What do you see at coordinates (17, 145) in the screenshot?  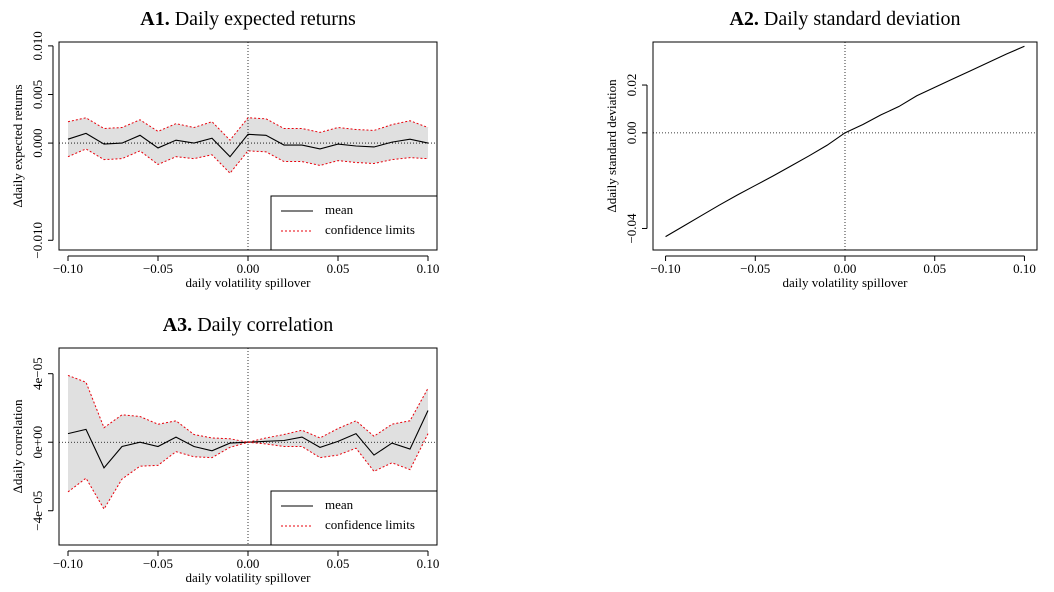 I see `y-axis-label: Δdaily expected returns` at bounding box center [17, 145].